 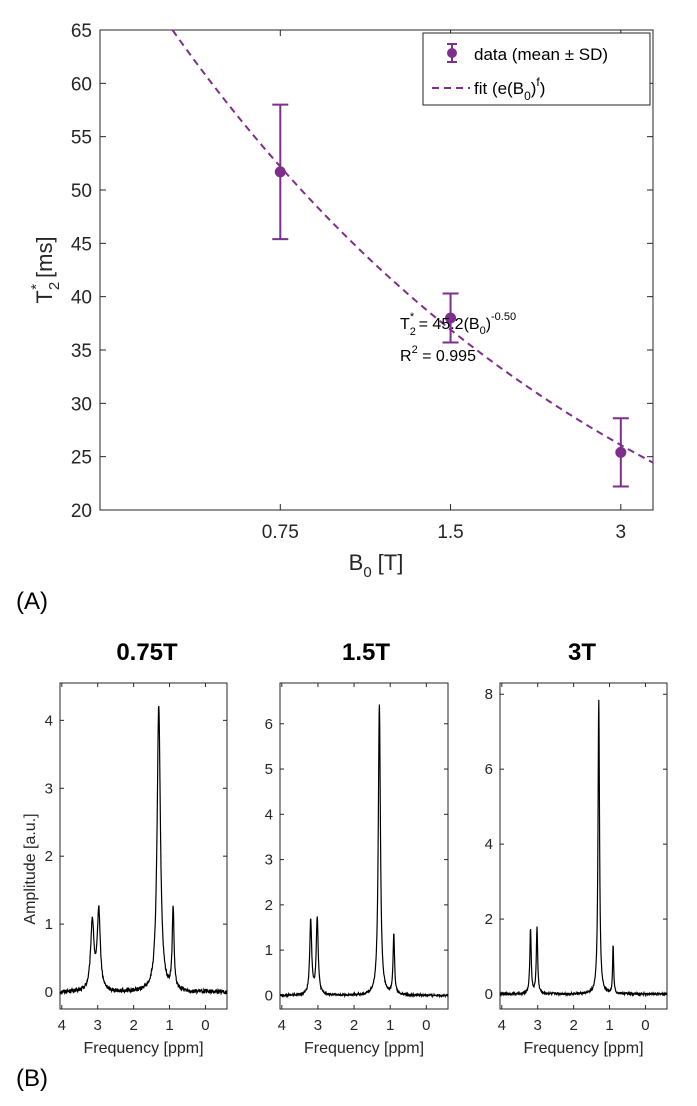 What do you see at coordinates (269, 769) in the screenshot?
I see `y-tick-label: 5` at bounding box center [269, 769].